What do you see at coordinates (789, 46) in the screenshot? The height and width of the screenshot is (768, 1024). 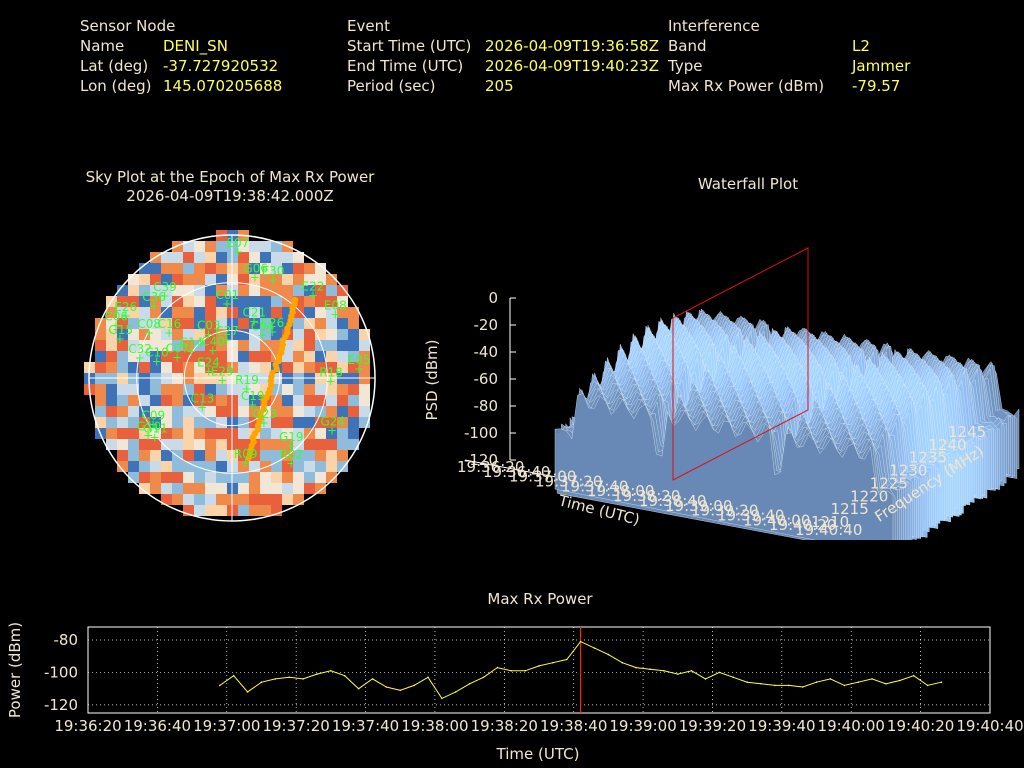 I see `interference-band-row: Band L2` at bounding box center [789, 46].